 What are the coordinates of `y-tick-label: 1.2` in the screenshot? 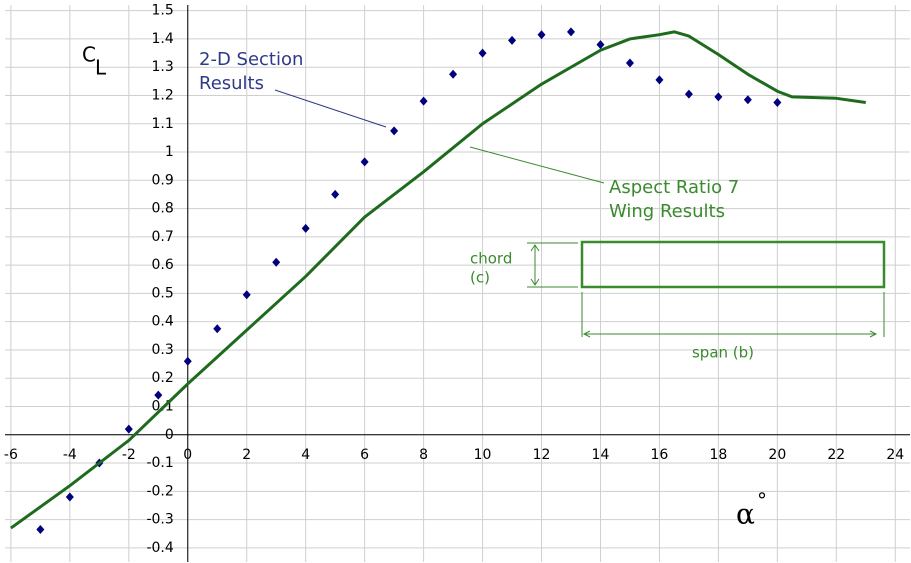 It's located at (163, 95).